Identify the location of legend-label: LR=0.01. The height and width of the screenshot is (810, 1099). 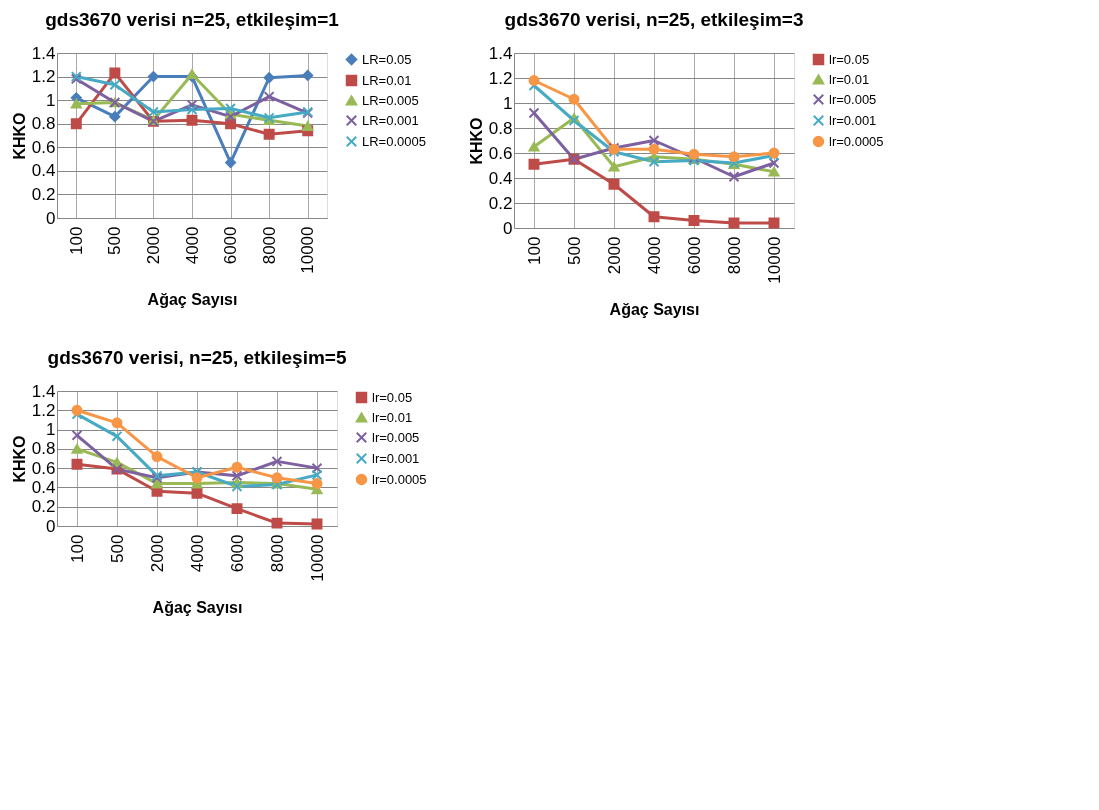
(387, 80).